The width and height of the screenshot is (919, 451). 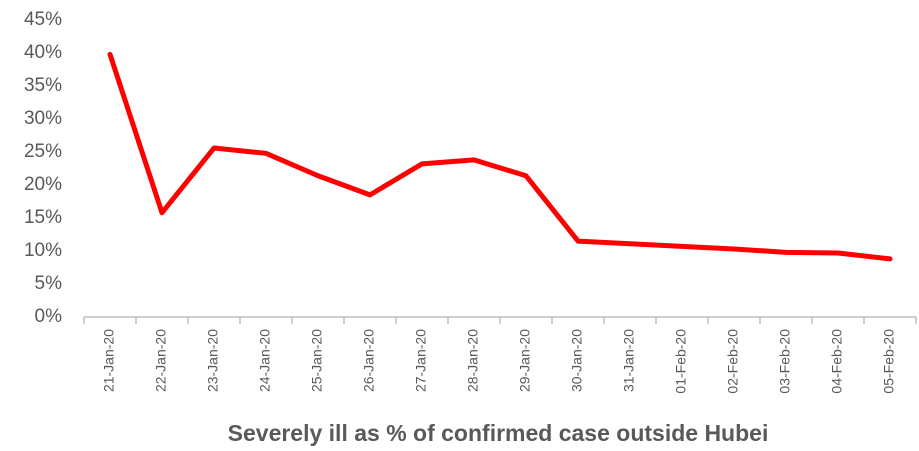 I want to click on y-tick-label: 15%, so click(x=43, y=217).